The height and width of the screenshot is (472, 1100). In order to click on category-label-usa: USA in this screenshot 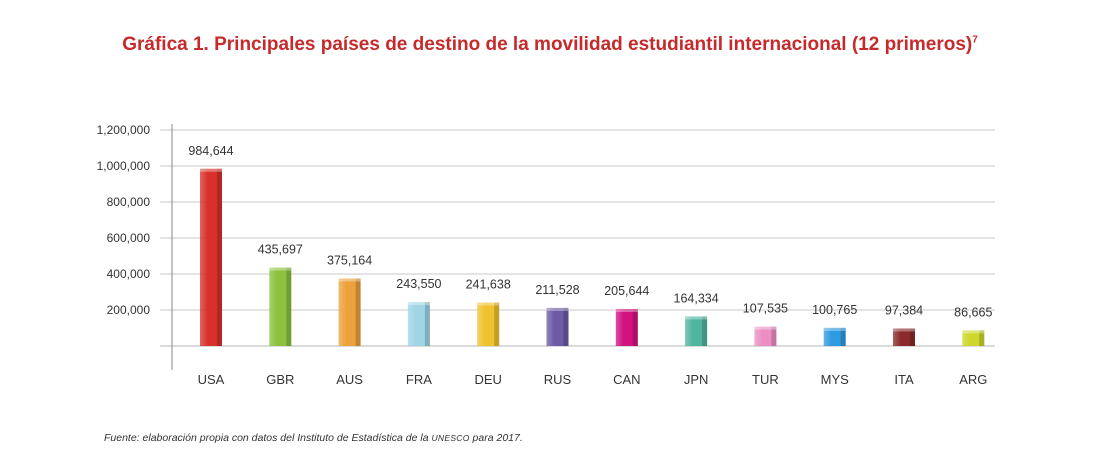, I will do `click(211, 379)`.